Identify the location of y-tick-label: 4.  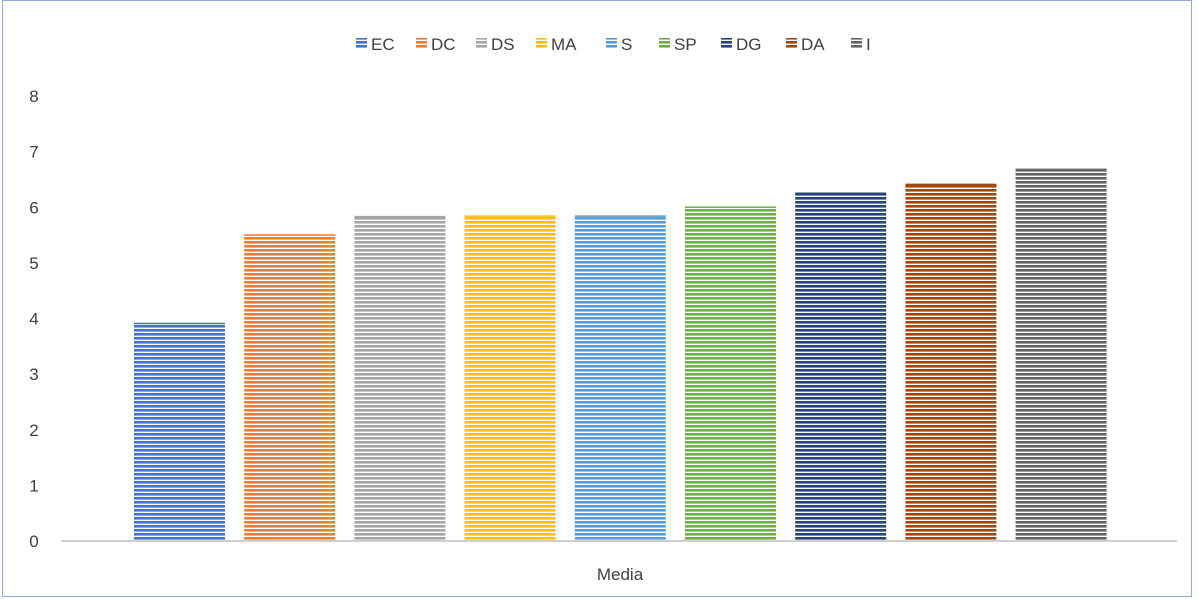
(33, 319).